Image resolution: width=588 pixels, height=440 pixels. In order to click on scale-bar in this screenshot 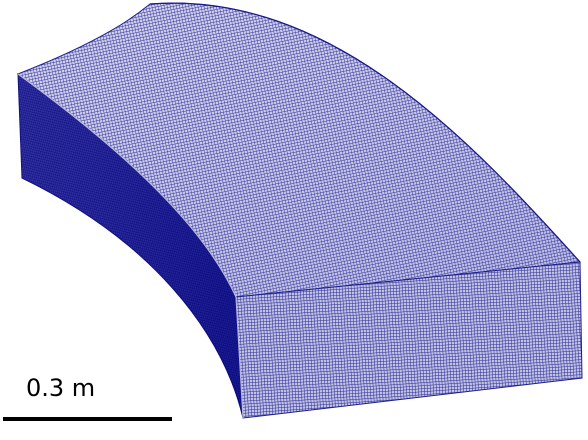, I will do `click(87, 419)`.